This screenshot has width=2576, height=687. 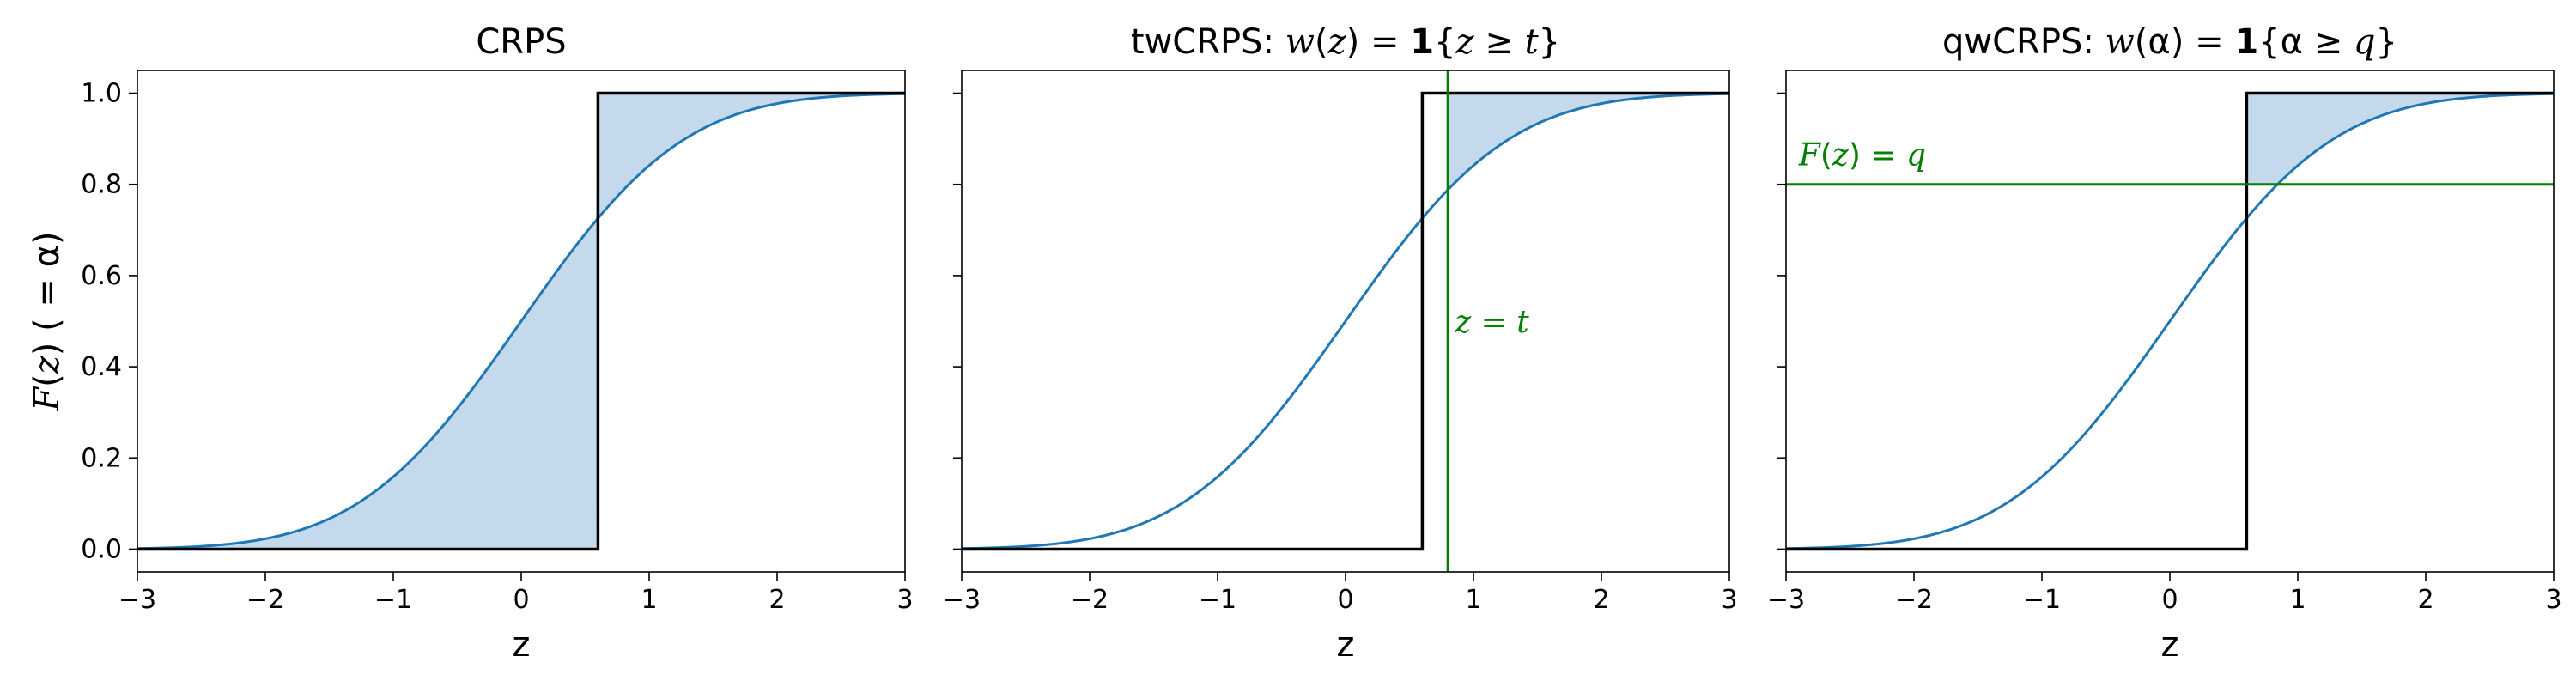 I want to click on threshold-label: z = t, so click(x=1492, y=322).